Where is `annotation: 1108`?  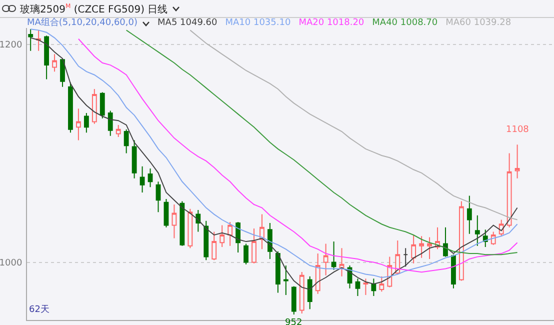 annotation: 1108 is located at coordinates (518, 130).